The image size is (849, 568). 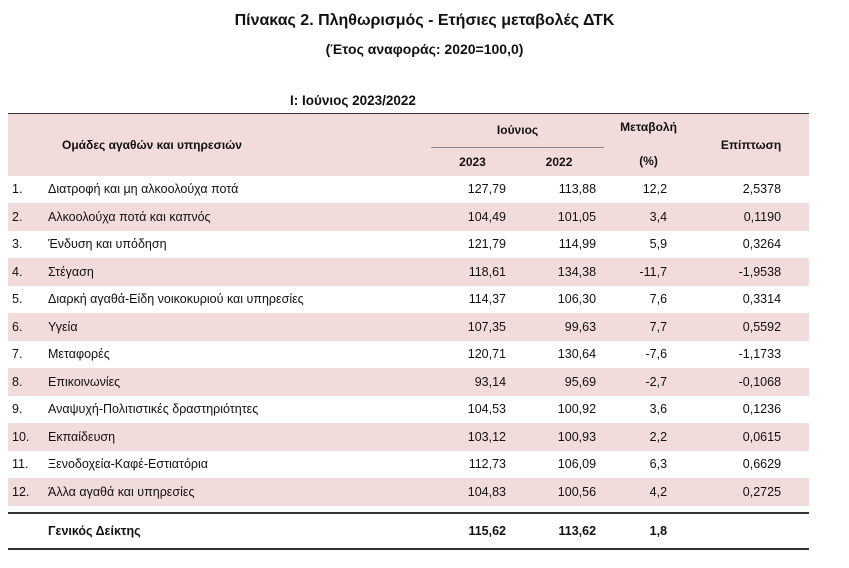 I want to click on row-impact: 0,1236, so click(x=762, y=409).